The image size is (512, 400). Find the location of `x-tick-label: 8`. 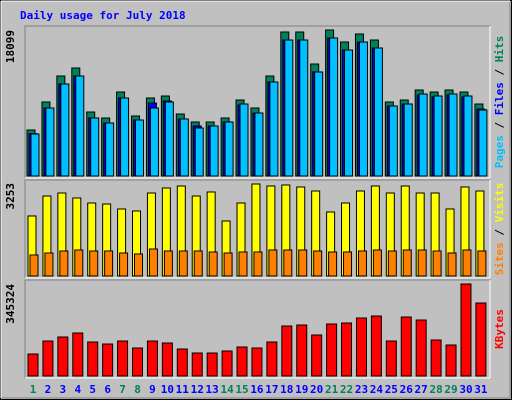

x-tick-label: 8 is located at coordinates (137, 389).